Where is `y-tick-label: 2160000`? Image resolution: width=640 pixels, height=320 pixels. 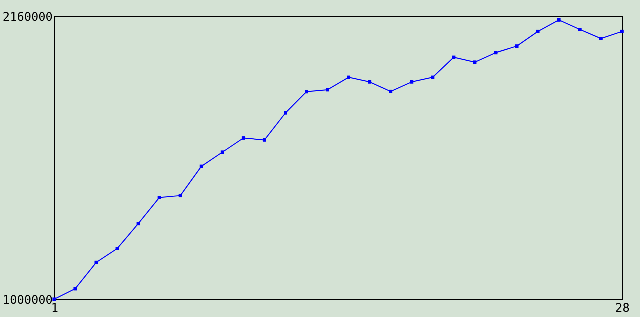 y-tick-label: 2160000 is located at coordinates (27, 17).